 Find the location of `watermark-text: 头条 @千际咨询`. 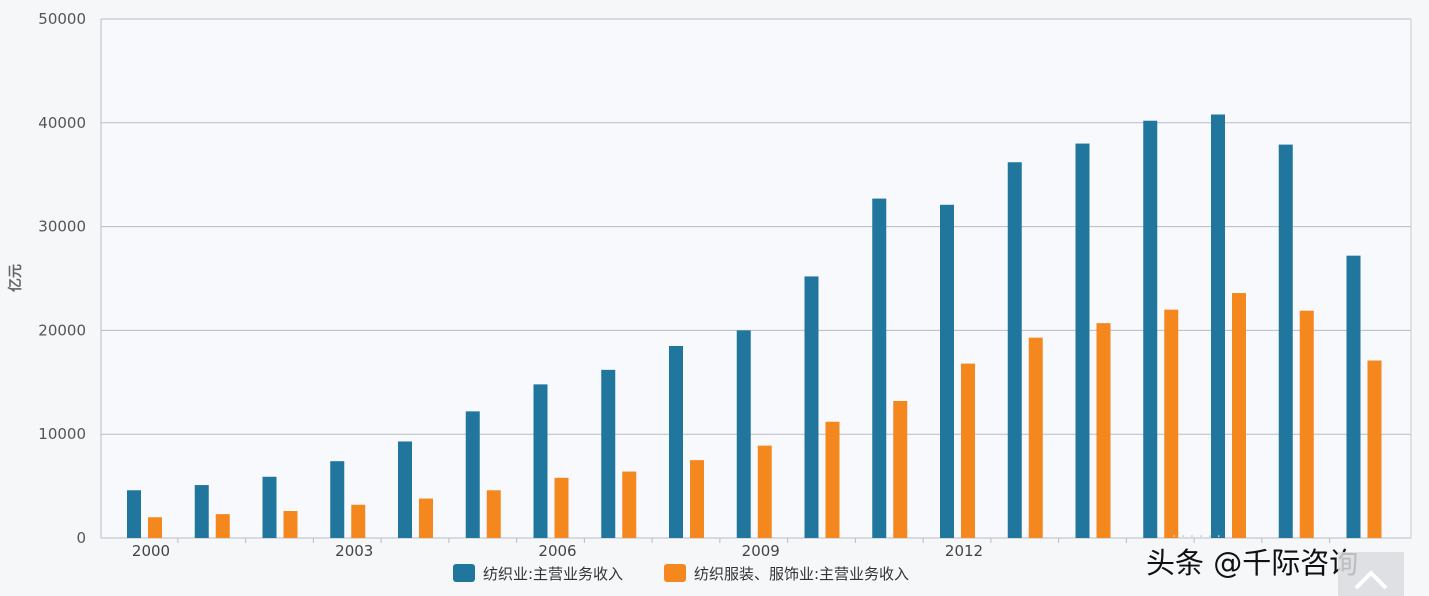

watermark-text: 头条 @千际咨询 is located at coordinates (1252, 563).